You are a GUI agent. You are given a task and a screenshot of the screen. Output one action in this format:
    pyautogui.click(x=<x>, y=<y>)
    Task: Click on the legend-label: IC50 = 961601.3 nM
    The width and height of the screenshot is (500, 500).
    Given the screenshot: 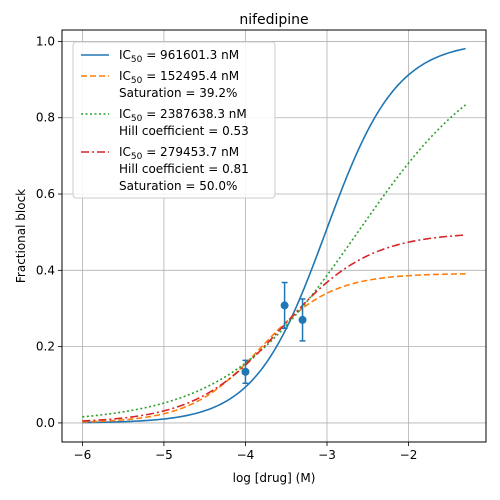 What is the action you would take?
    pyautogui.click(x=179, y=56)
    